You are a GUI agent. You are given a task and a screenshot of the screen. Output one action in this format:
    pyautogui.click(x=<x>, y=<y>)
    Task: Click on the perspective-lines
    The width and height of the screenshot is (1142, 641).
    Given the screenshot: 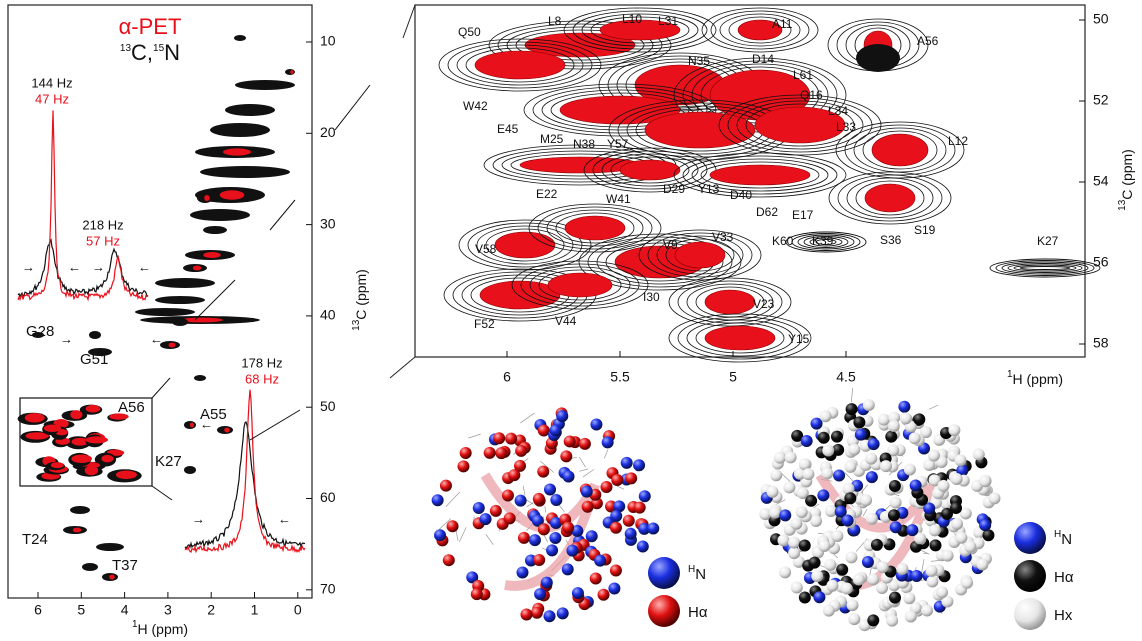 What is the action you would take?
    pyautogui.click(x=402, y=191)
    